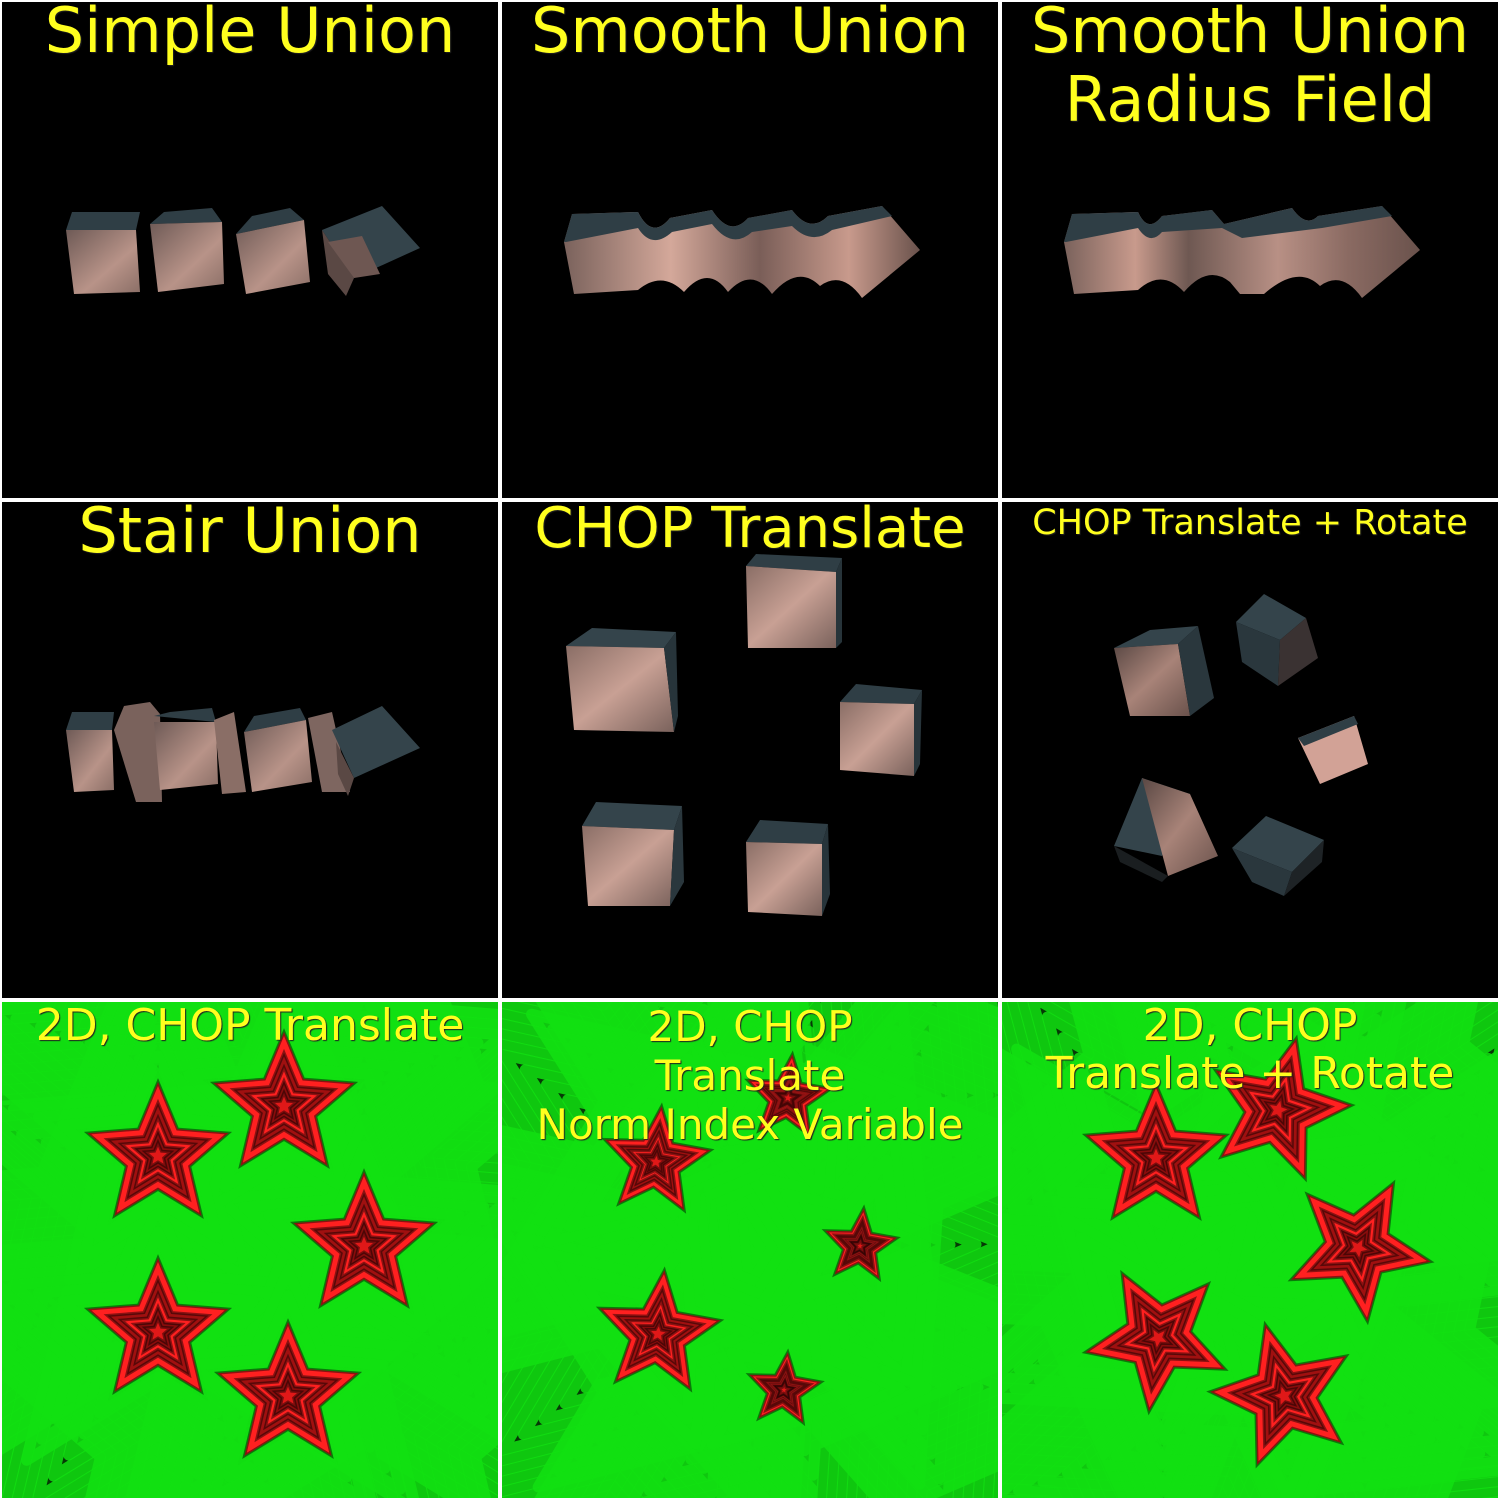 The height and width of the screenshot is (1500, 1500). What do you see at coordinates (742, 252) in the screenshot?
I see `smooth-union-render` at bounding box center [742, 252].